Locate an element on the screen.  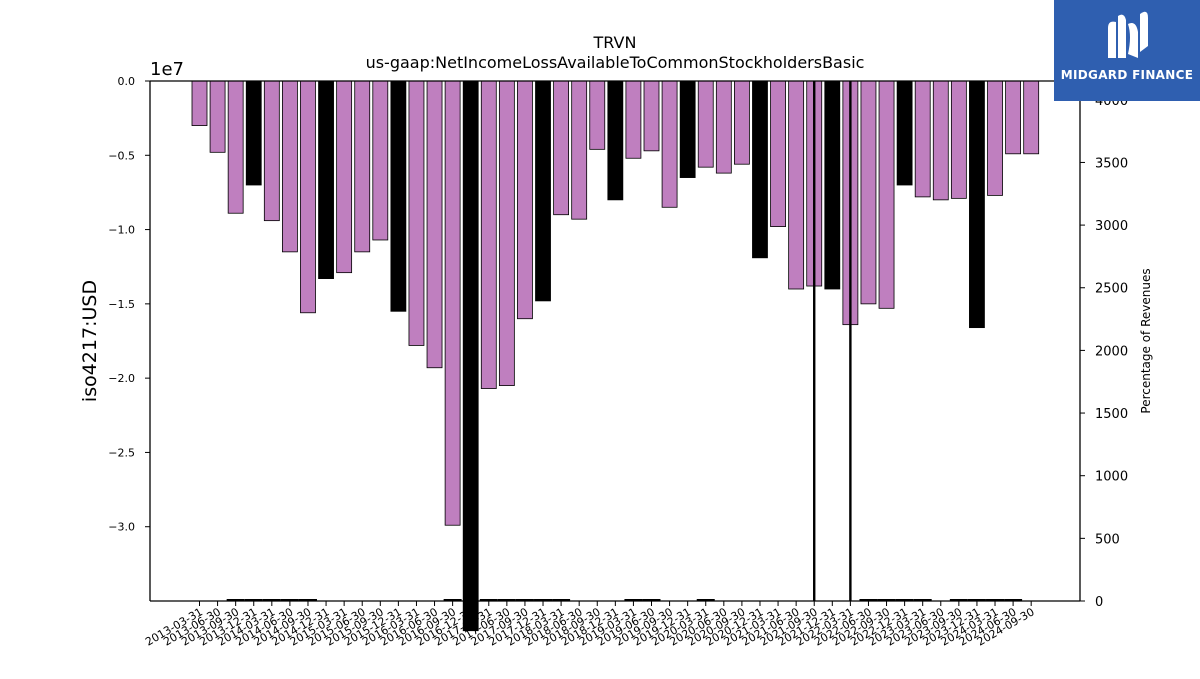
y-tick-label: −2.5 is located at coordinates (121, 452).